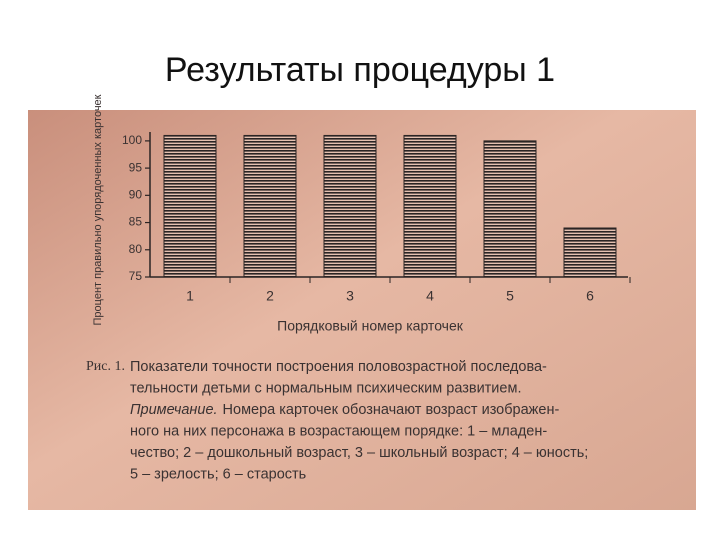 This screenshot has width=720, height=545. What do you see at coordinates (590, 296) in the screenshot?
I see `x-tick-label: 6` at bounding box center [590, 296].